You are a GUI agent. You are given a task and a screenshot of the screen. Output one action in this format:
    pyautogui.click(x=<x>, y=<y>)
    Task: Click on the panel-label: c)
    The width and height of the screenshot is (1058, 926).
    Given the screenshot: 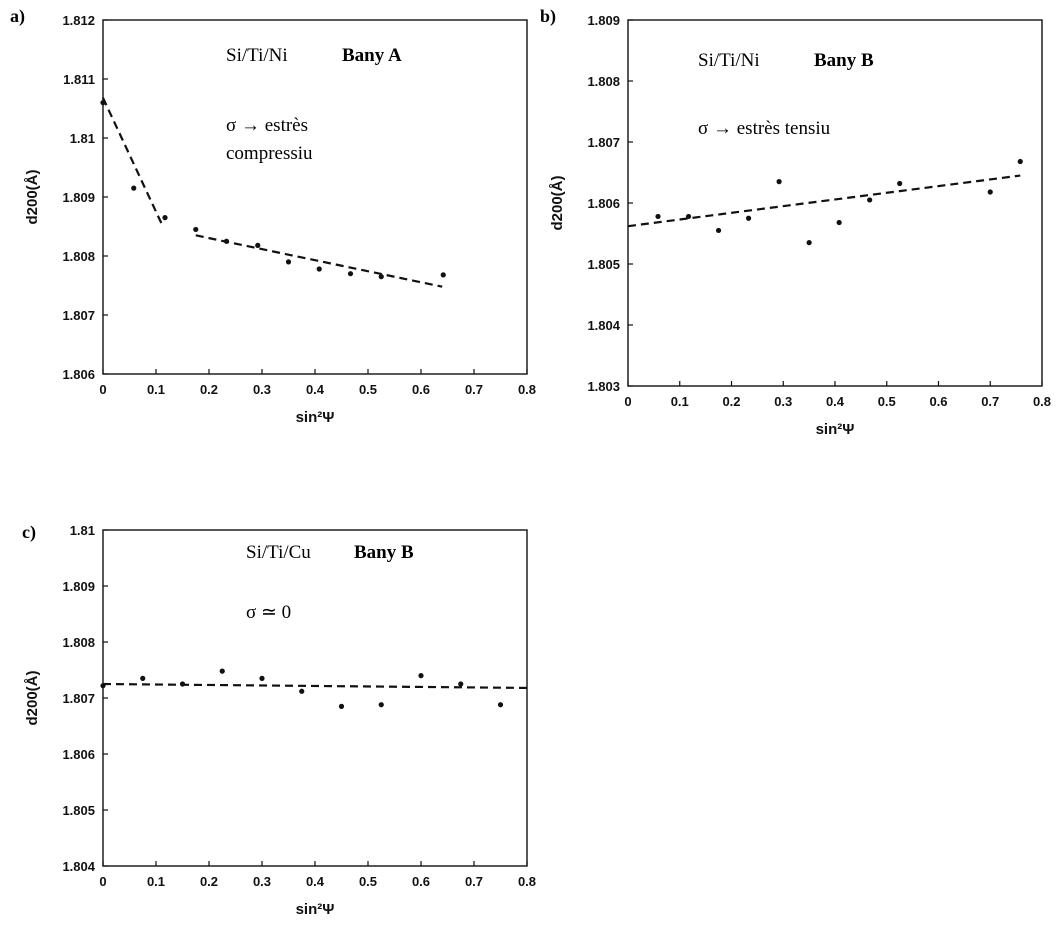 What is the action you would take?
    pyautogui.click(x=29, y=532)
    